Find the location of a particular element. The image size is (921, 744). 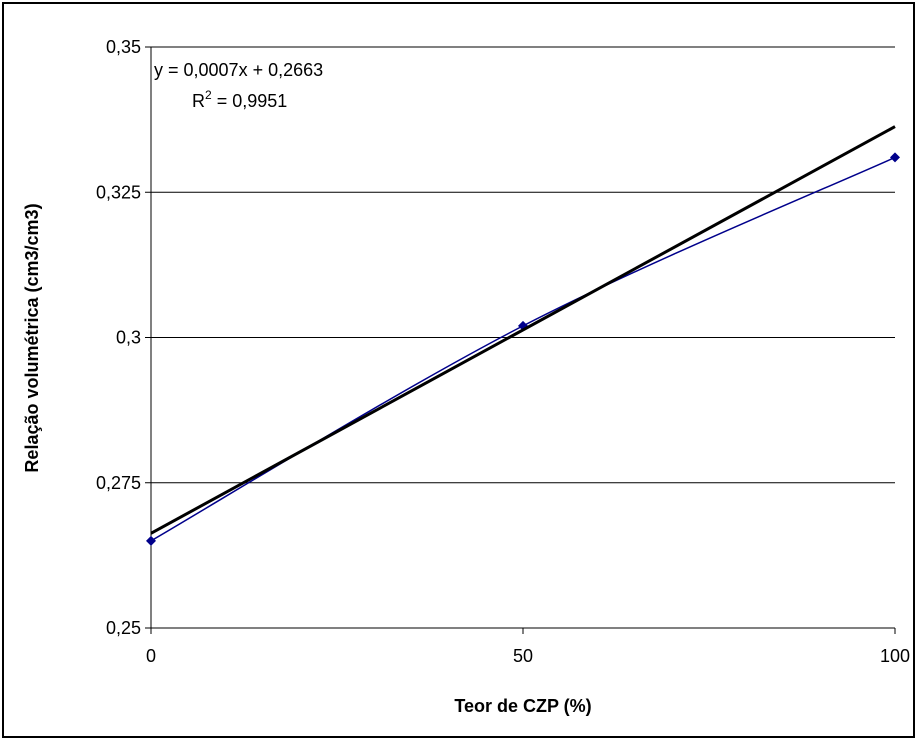

x-axis-title: Teor de CZP (%) is located at coordinates (522, 706).